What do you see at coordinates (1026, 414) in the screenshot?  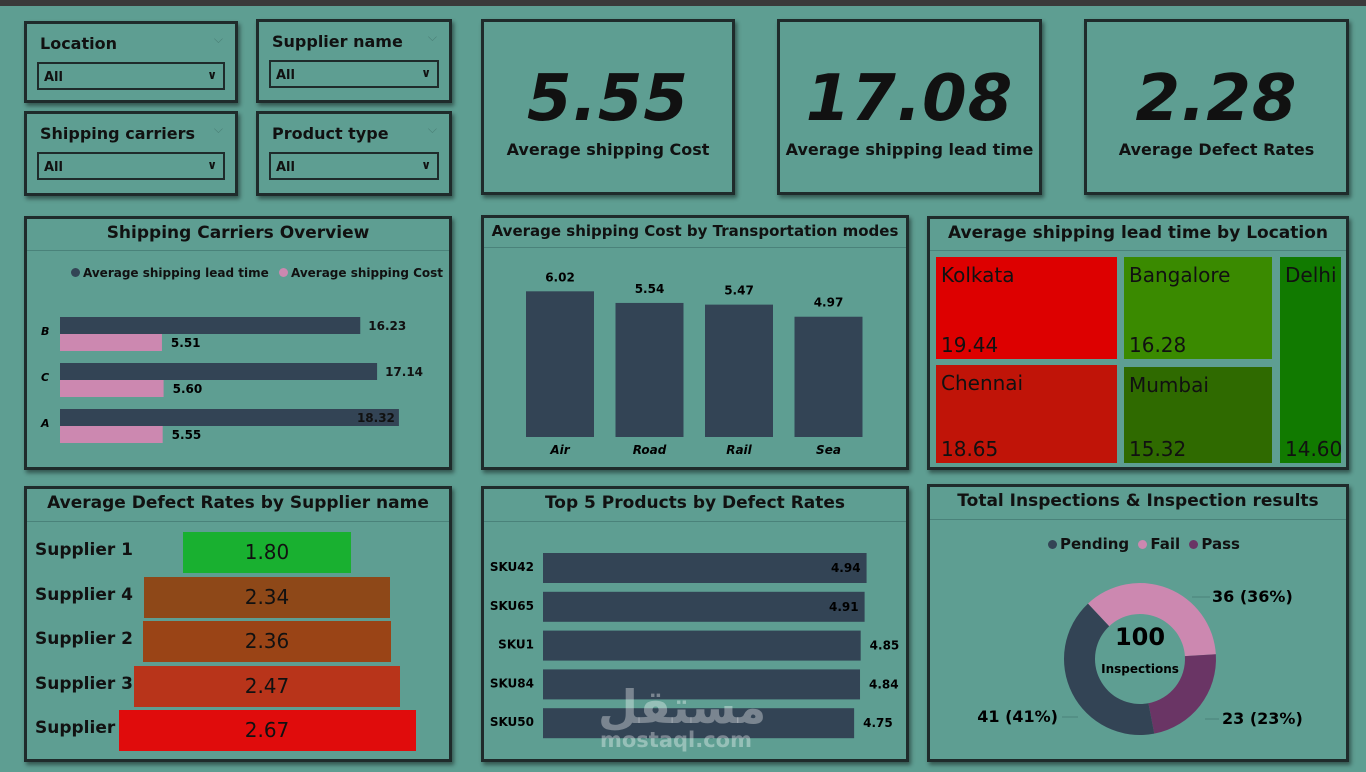 I see `tile-chennai: Chennai 18.65` at bounding box center [1026, 414].